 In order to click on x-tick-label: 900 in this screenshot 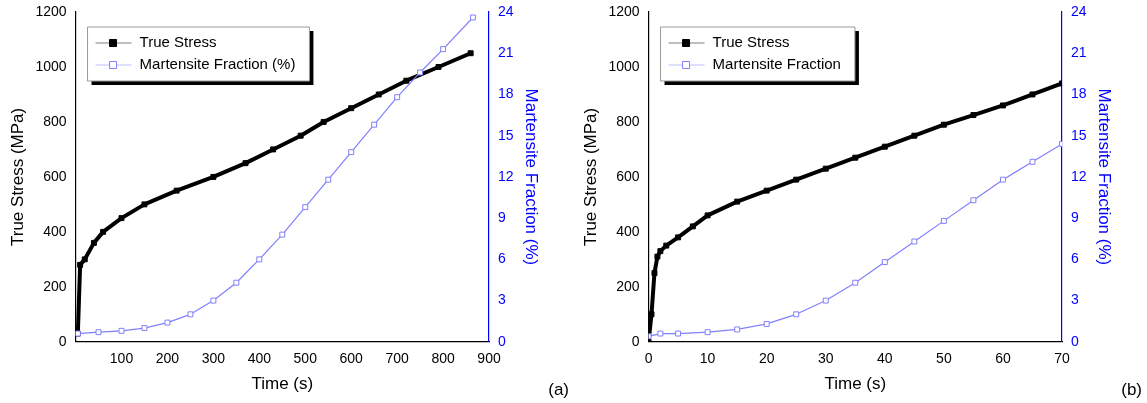, I will do `click(489, 358)`.